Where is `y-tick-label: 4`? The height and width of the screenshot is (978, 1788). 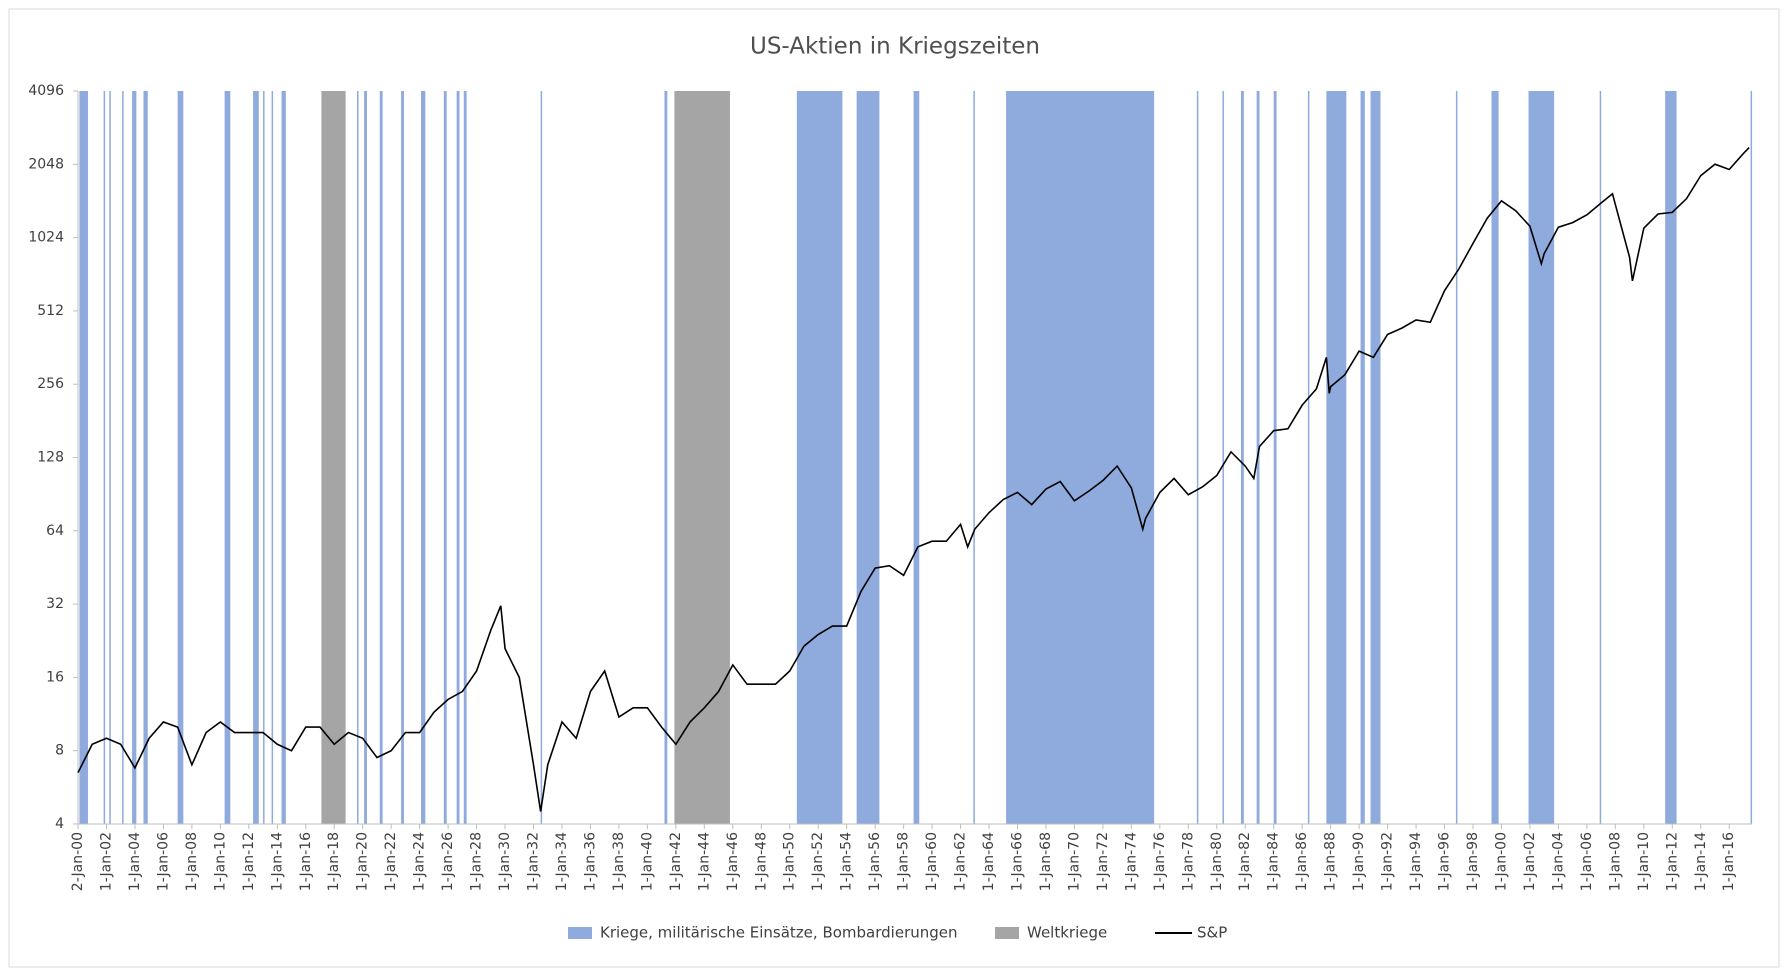
y-tick-label: 4 is located at coordinates (59, 824).